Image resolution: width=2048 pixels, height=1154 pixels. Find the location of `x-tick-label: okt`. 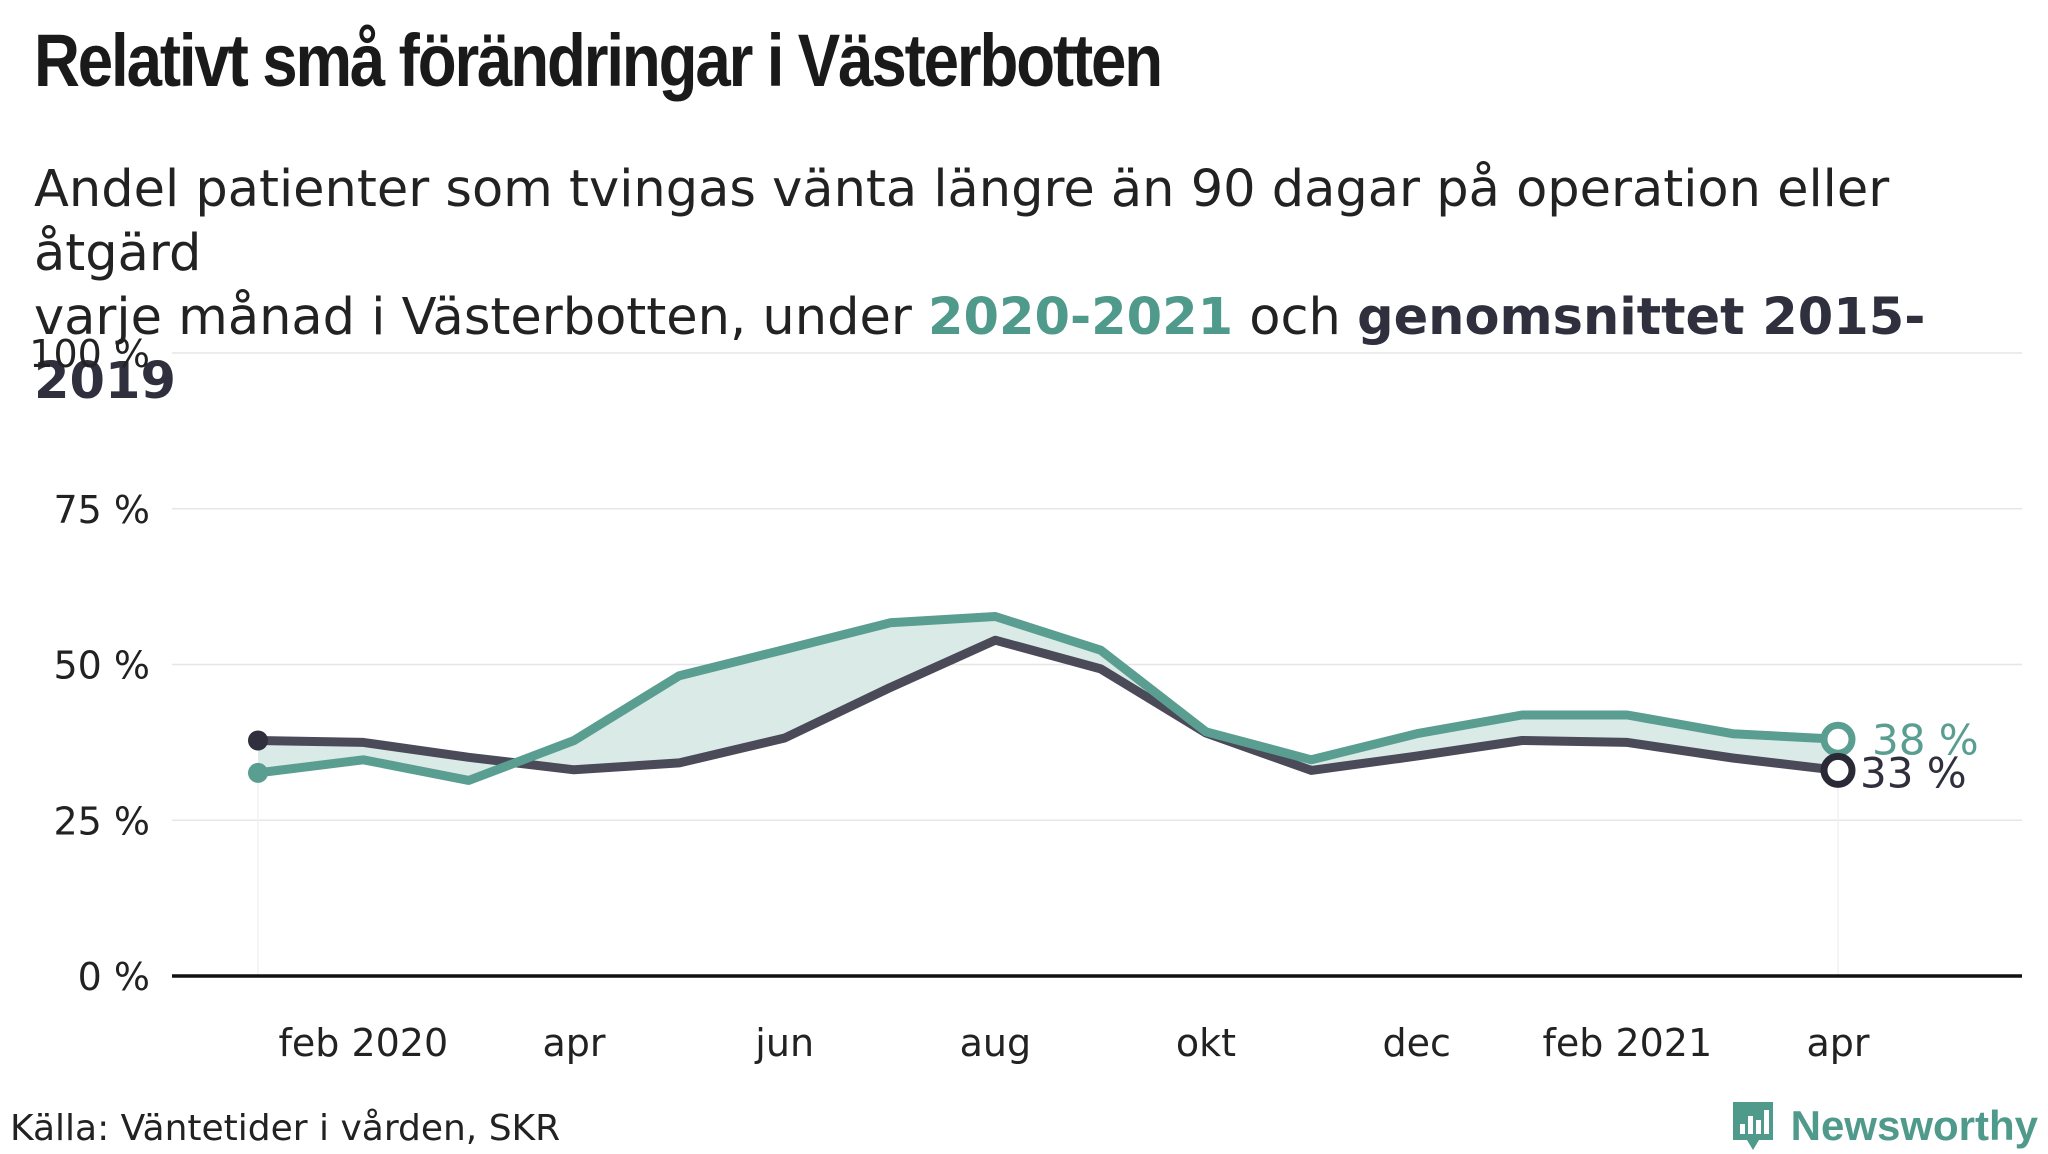

x-tick-label: okt is located at coordinates (1206, 1043).